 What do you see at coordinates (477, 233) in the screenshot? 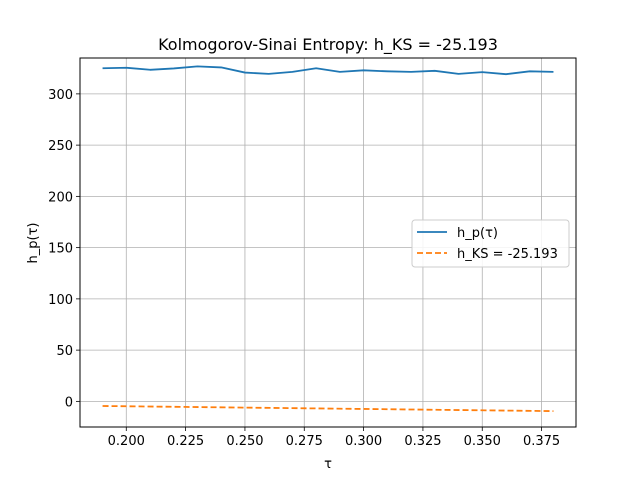
I see `legend-label-series-0: h_p(τ)` at bounding box center [477, 233].